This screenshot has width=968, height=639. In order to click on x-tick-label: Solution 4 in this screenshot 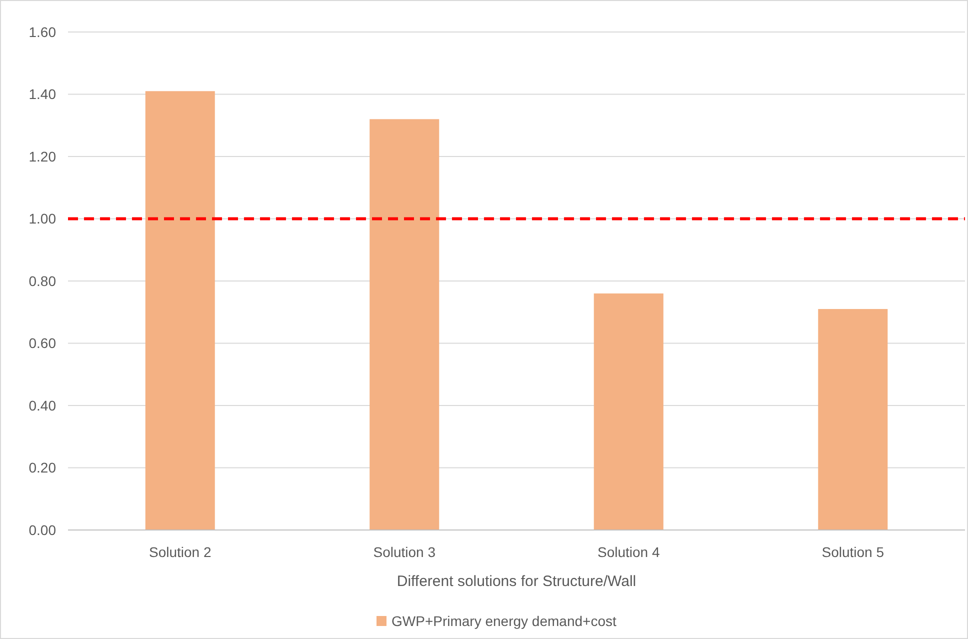, I will do `click(628, 552)`.